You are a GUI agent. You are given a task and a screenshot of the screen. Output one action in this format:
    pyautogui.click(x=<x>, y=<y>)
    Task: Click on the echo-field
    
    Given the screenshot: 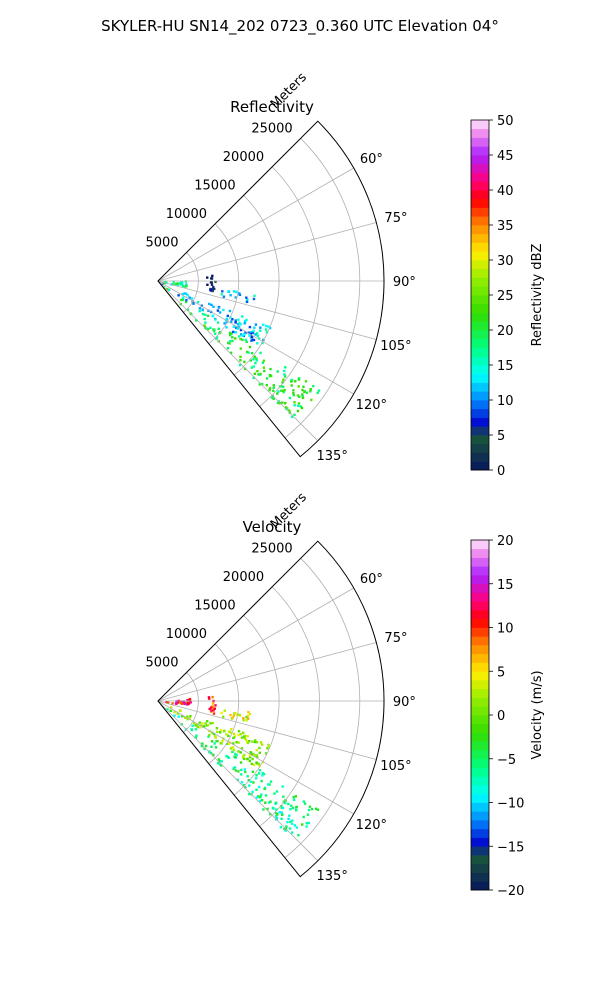 What is the action you would take?
    pyautogui.click(x=241, y=346)
    